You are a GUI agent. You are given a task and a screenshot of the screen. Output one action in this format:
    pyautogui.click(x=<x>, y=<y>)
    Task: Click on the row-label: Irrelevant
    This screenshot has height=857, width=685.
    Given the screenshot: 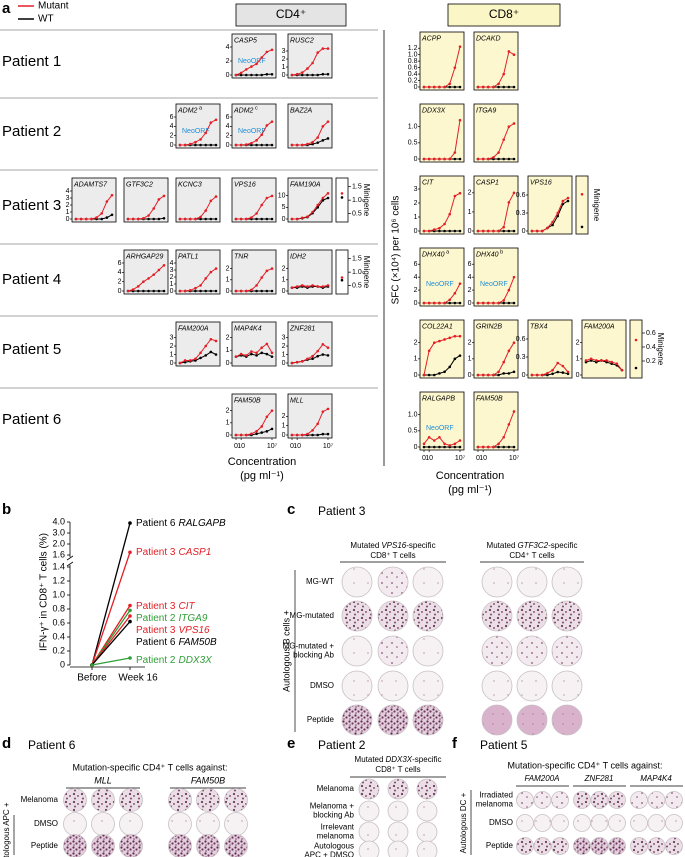 What is the action you would take?
    pyautogui.click(x=338, y=827)
    